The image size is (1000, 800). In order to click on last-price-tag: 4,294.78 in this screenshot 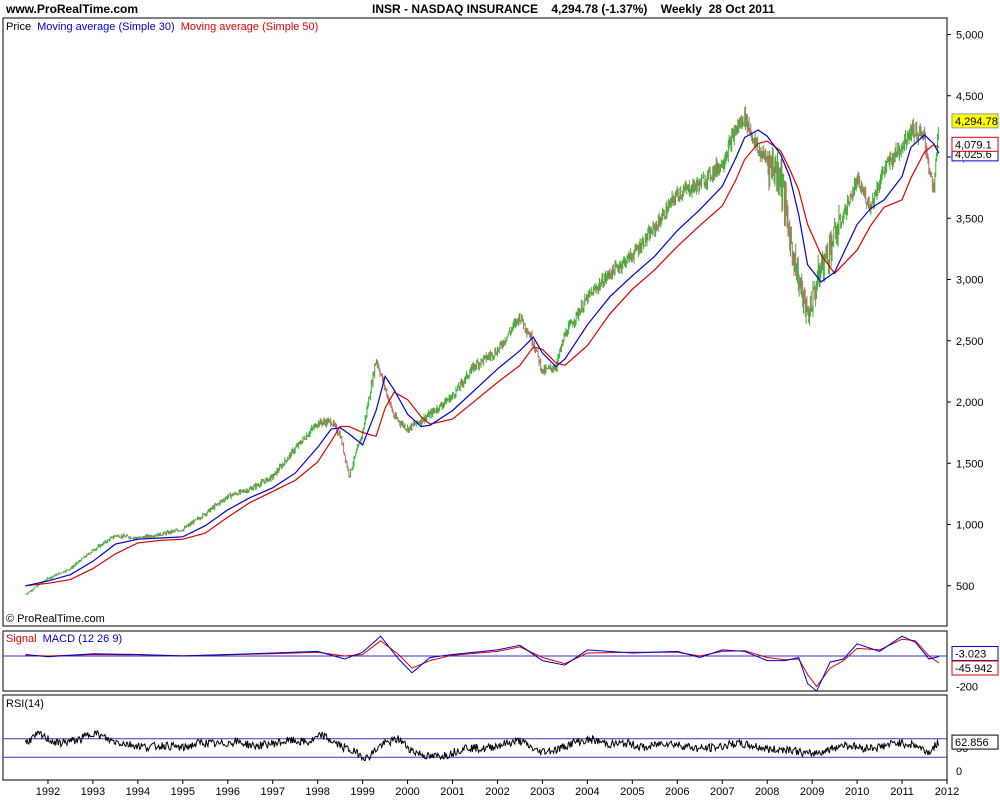, I will do `click(976, 122)`.